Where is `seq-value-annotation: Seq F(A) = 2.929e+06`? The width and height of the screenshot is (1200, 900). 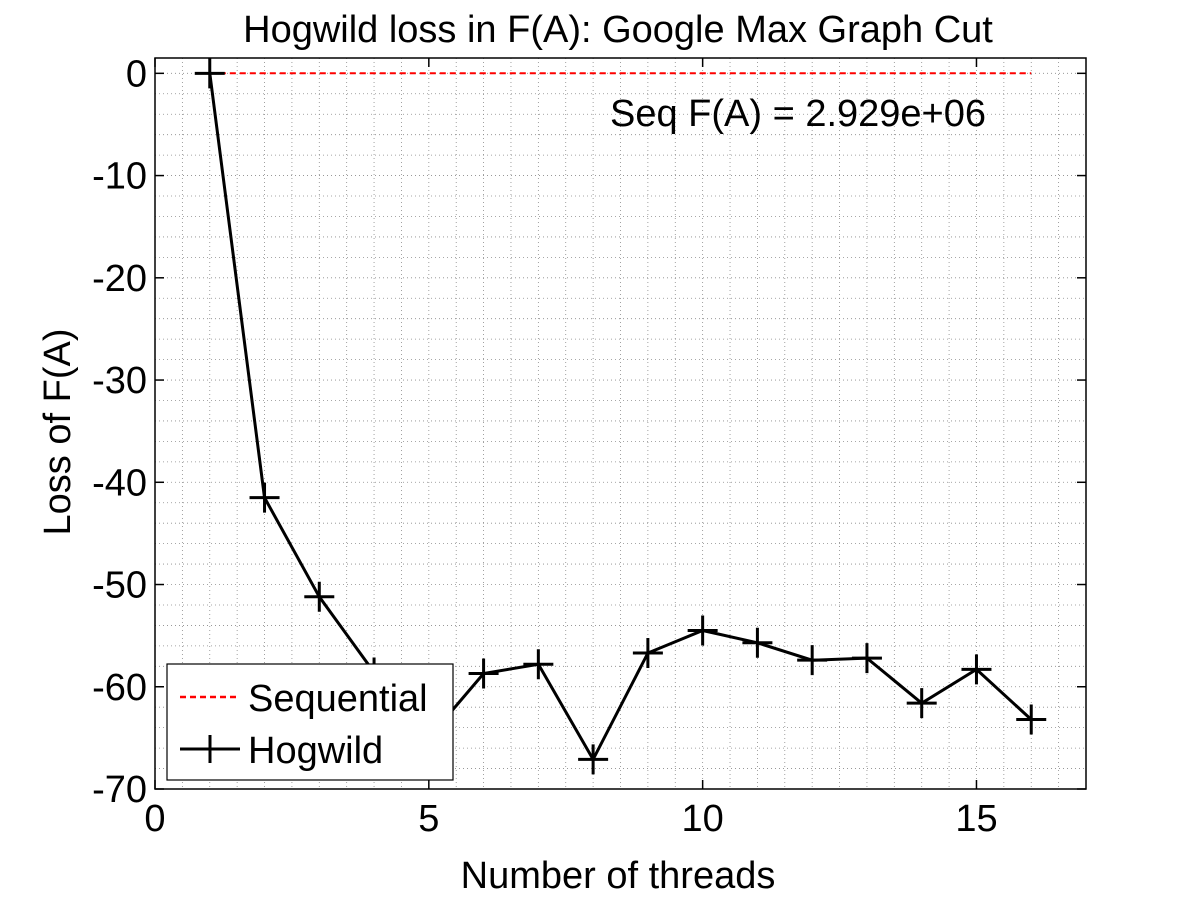
seq-value-annotation: Seq F(A) = 2.929e+06 is located at coordinates (798, 114).